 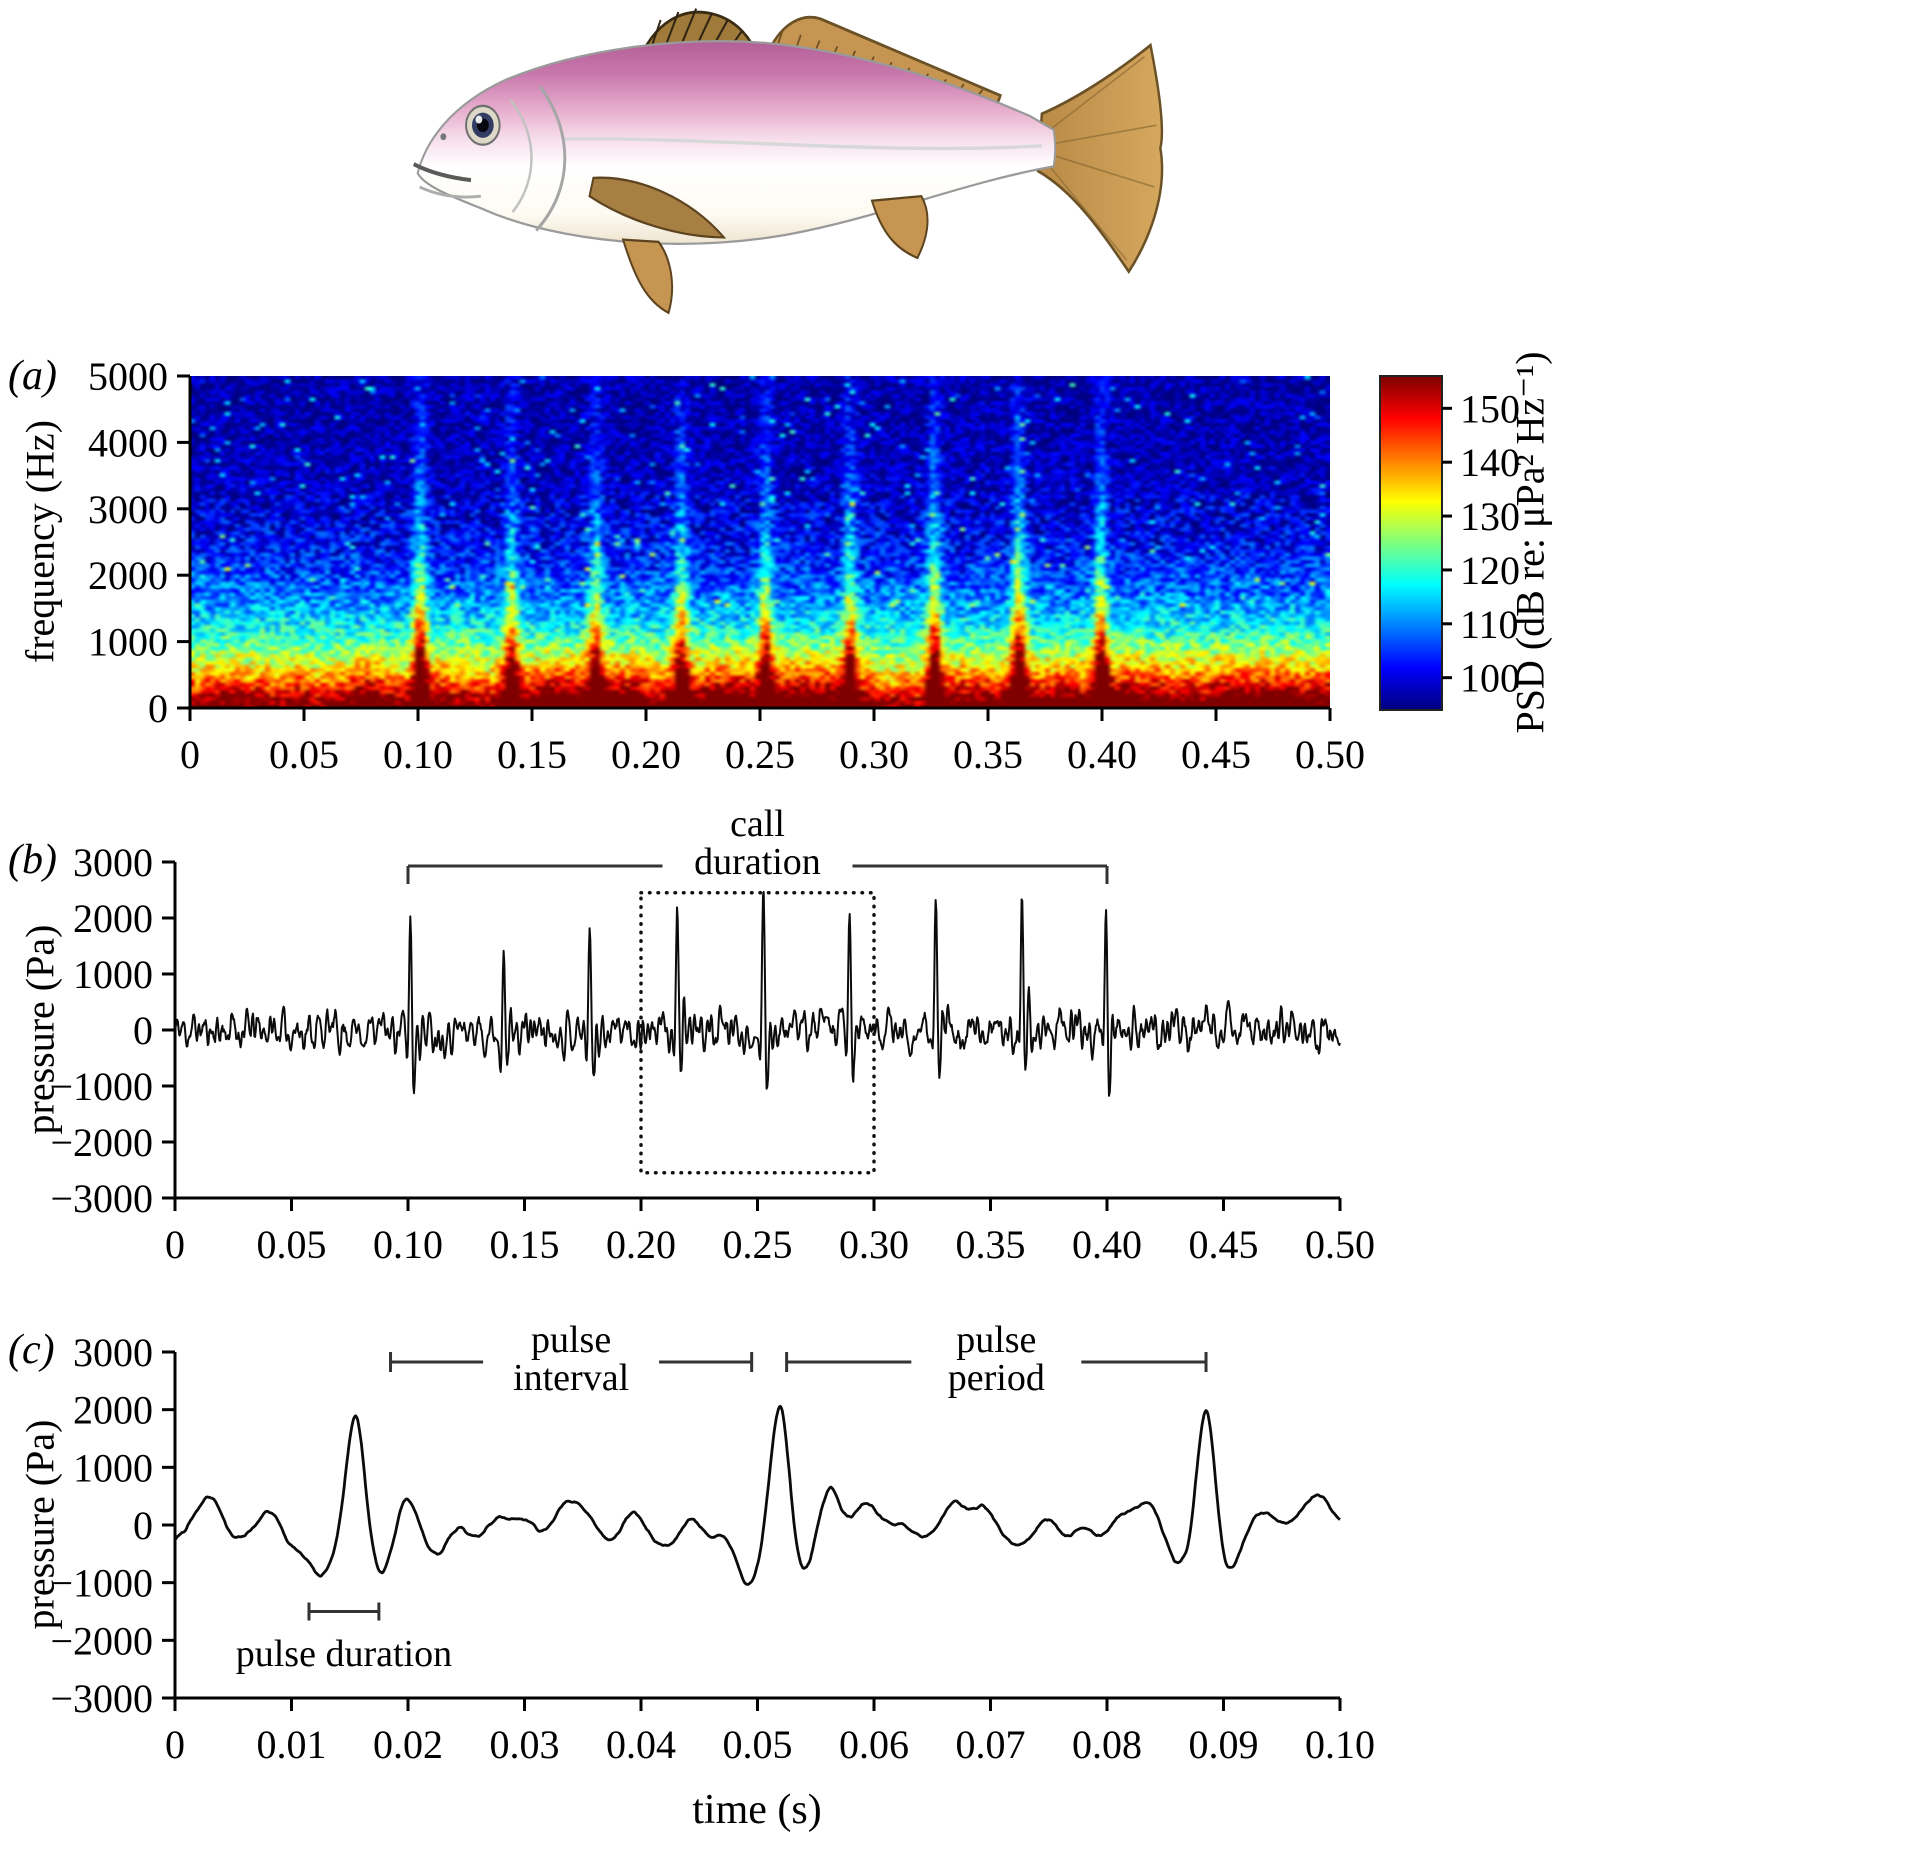 What do you see at coordinates (991, 1744) in the screenshot?
I see `pulse-x-tick-label: 0.07` at bounding box center [991, 1744].